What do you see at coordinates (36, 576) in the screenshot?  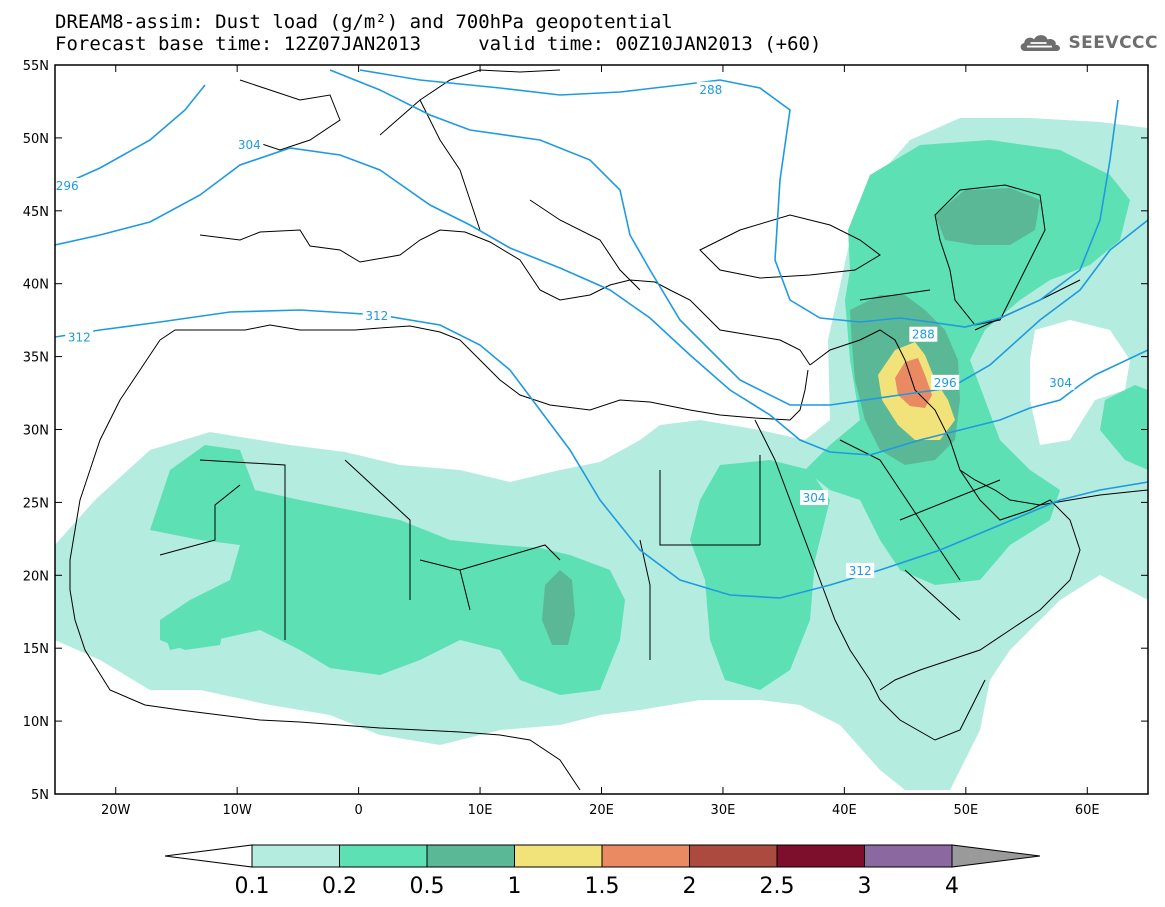 I see `y-tick-label: 20N` at bounding box center [36, 576].